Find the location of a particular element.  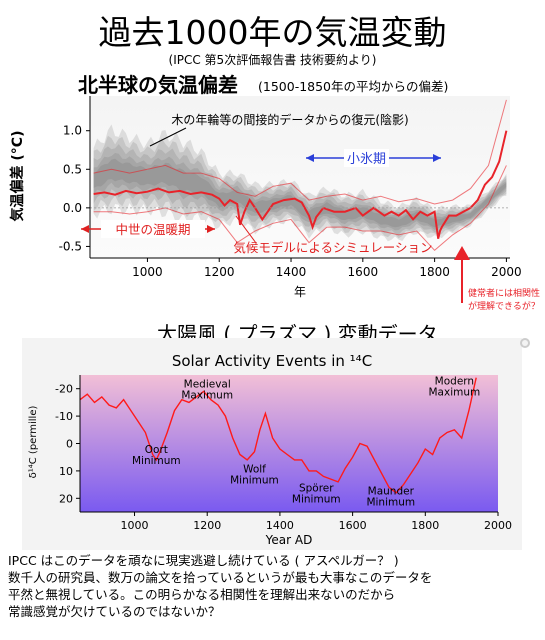

chart2-xtick-label: 1200 is located at coordinates (207, 525).